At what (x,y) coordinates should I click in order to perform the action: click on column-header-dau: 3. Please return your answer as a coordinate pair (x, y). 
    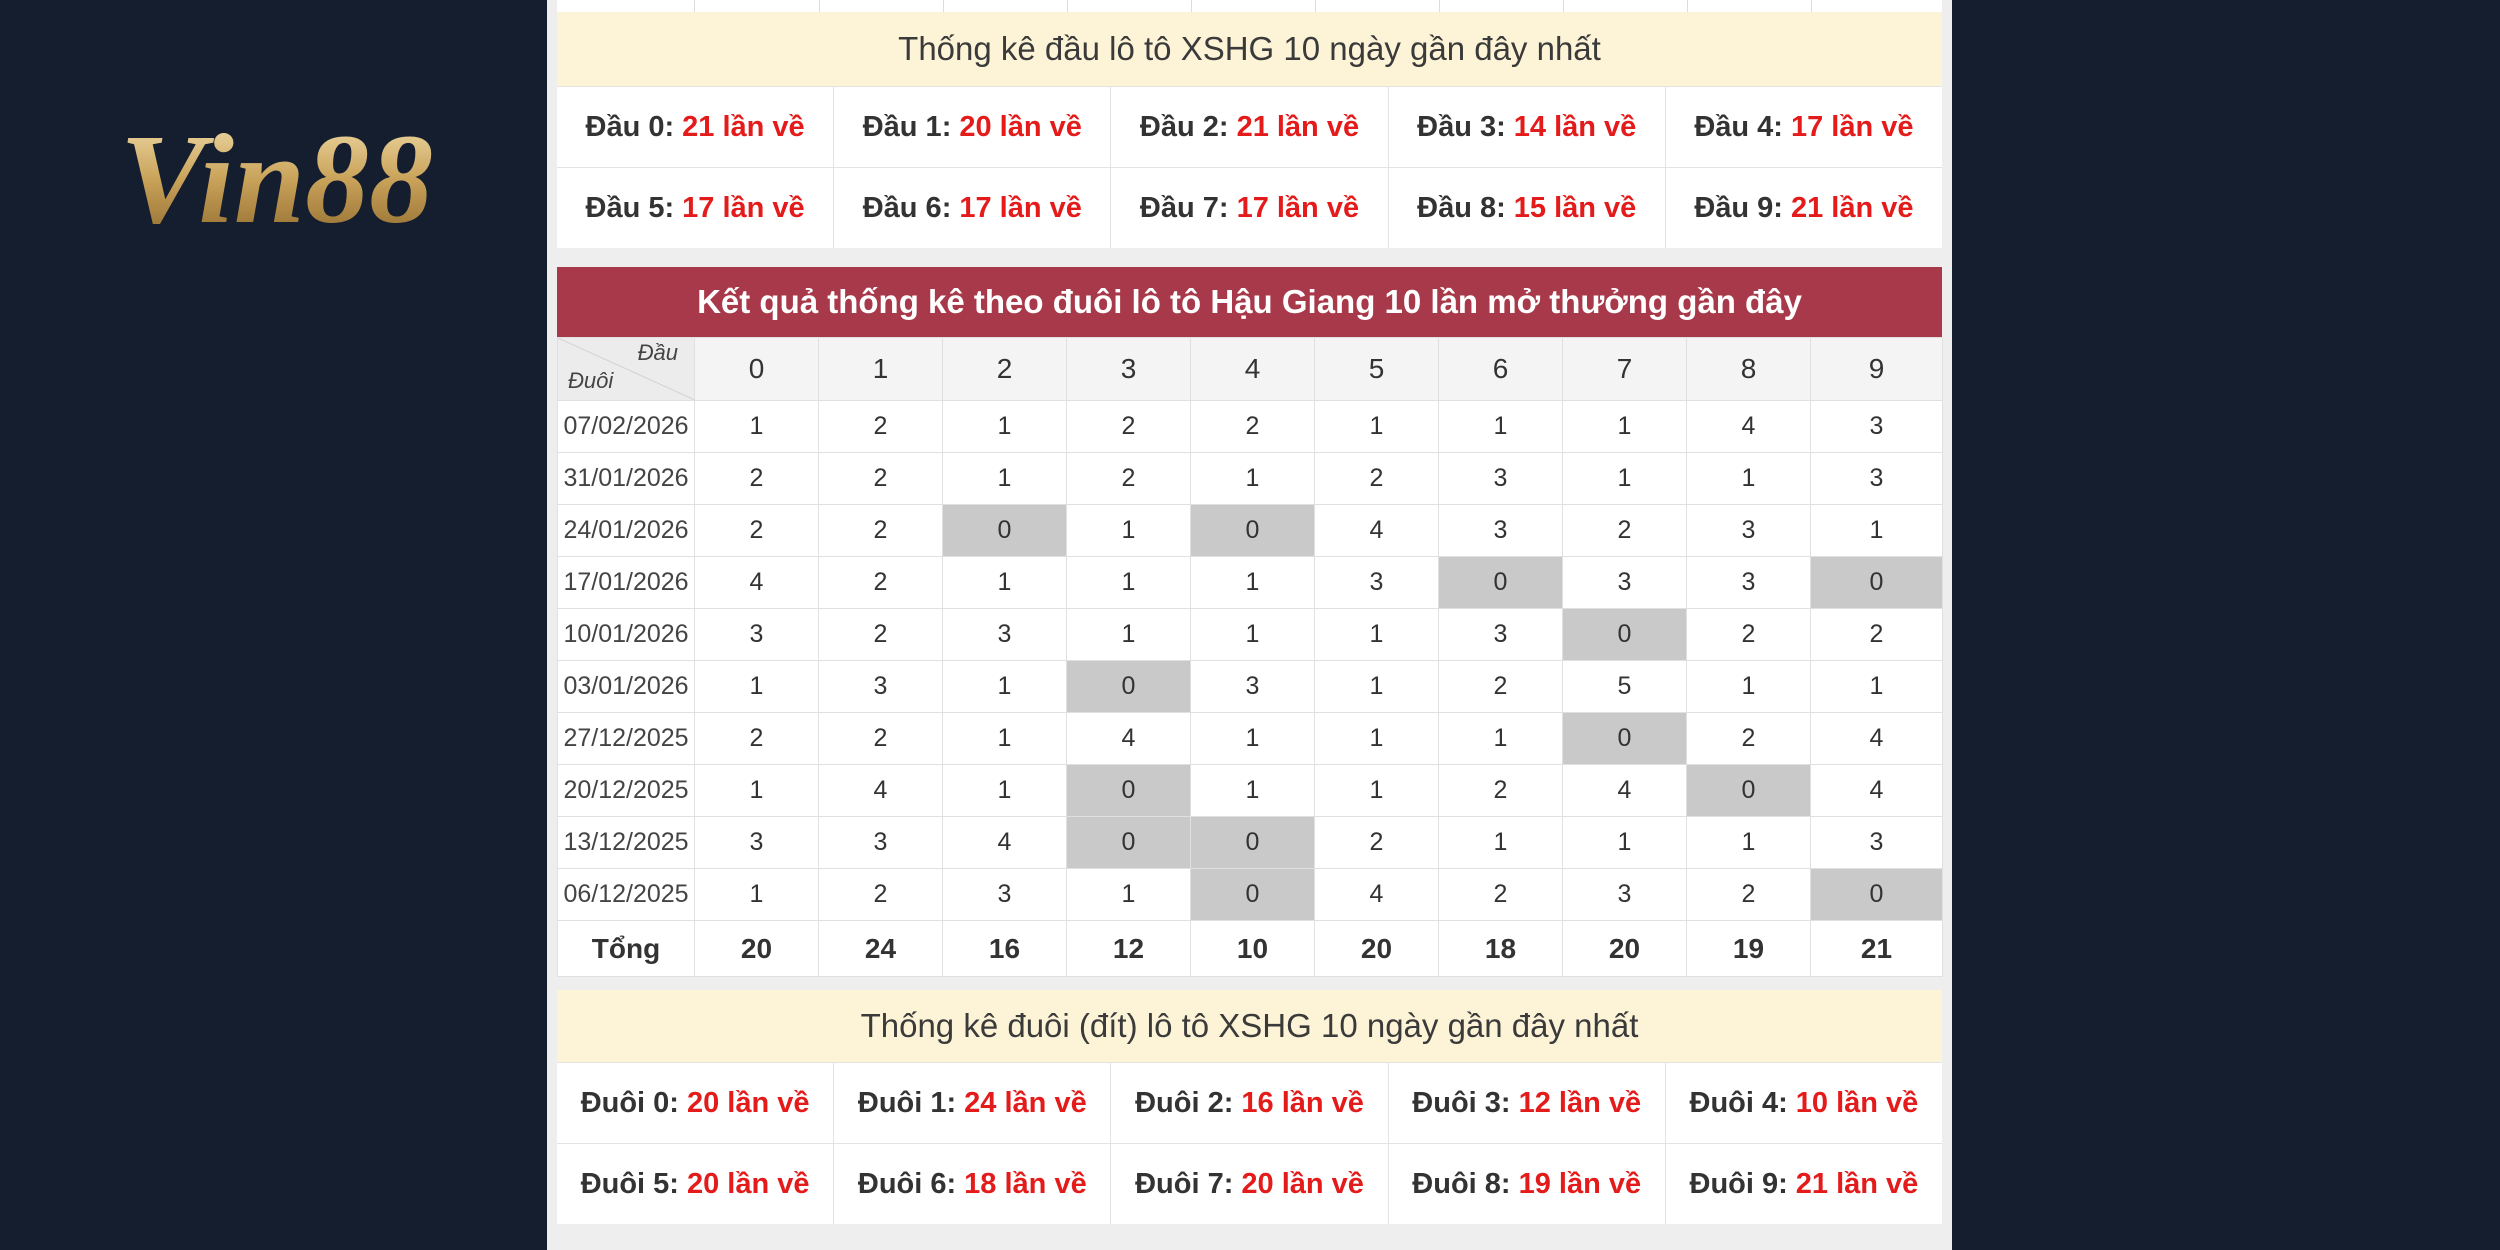
    Looking at the image, I should click on (1128, 369).